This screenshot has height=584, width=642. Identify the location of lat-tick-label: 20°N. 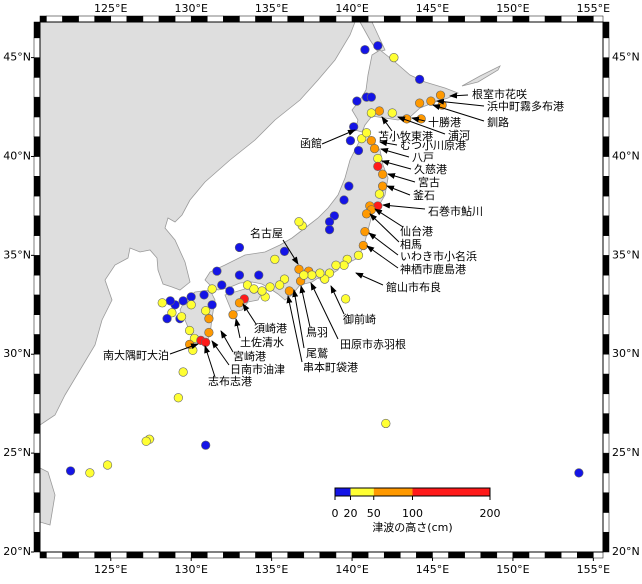
(626, 551).